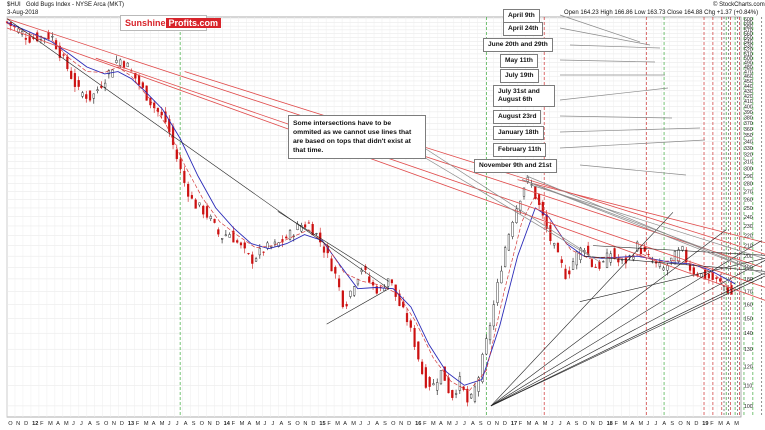 This screenshot has height=430, width=765. I want to click on y-tick-label: 440, so click(748, 87).